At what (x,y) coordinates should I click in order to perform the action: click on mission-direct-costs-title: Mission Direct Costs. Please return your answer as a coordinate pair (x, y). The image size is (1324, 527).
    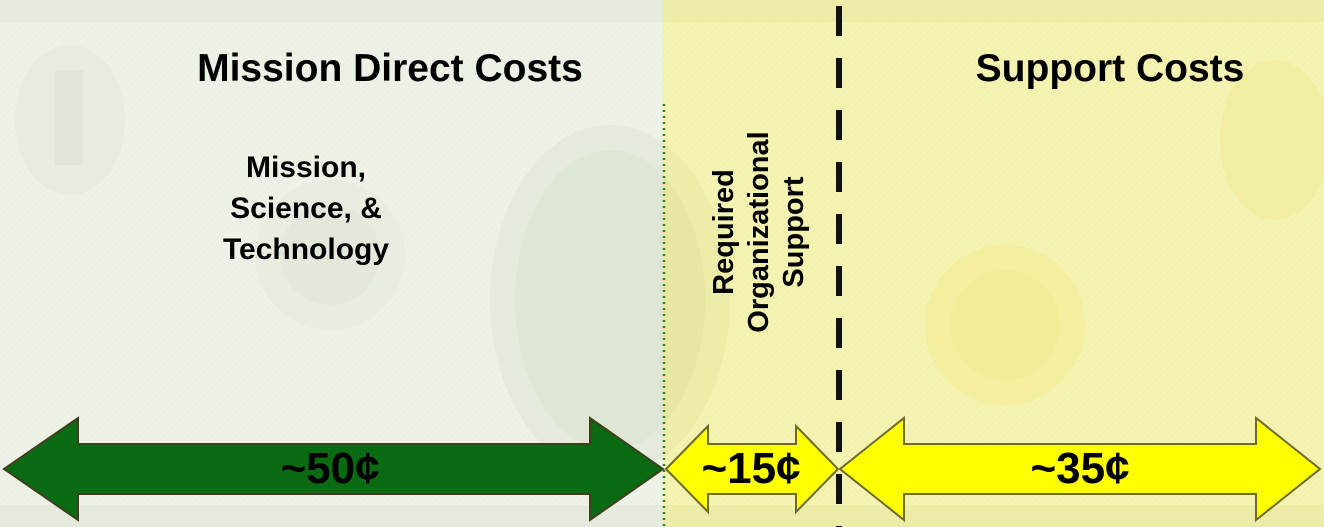
    Looking at the image, I should click on (390, 68).